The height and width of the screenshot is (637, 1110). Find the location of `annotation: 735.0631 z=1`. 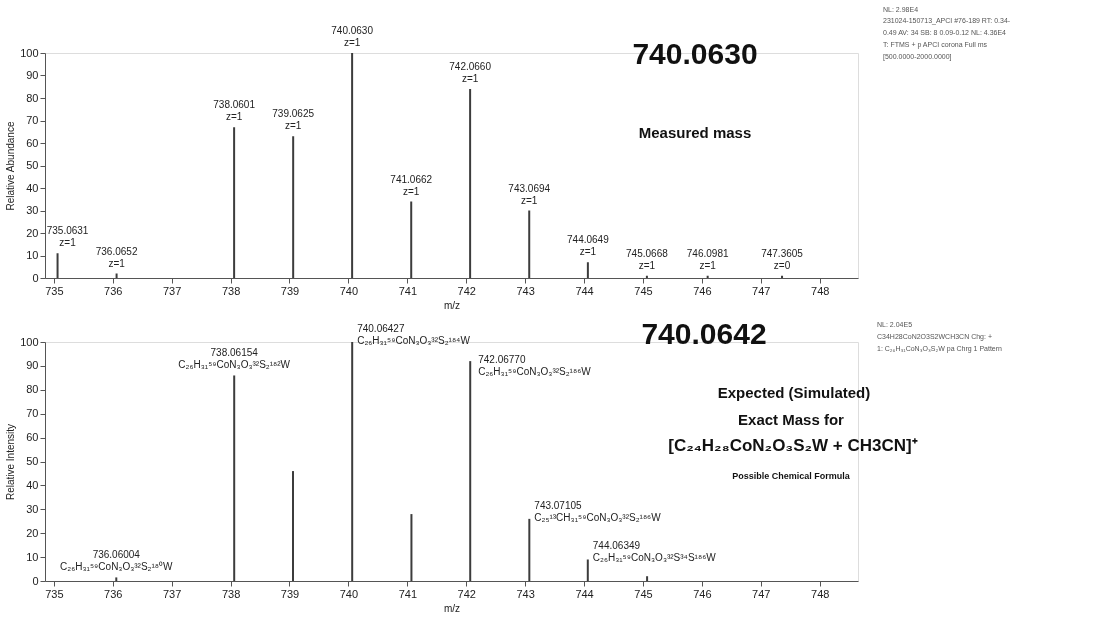

annotation: 735.0631 z=1 is located at coordinates (67, 237).